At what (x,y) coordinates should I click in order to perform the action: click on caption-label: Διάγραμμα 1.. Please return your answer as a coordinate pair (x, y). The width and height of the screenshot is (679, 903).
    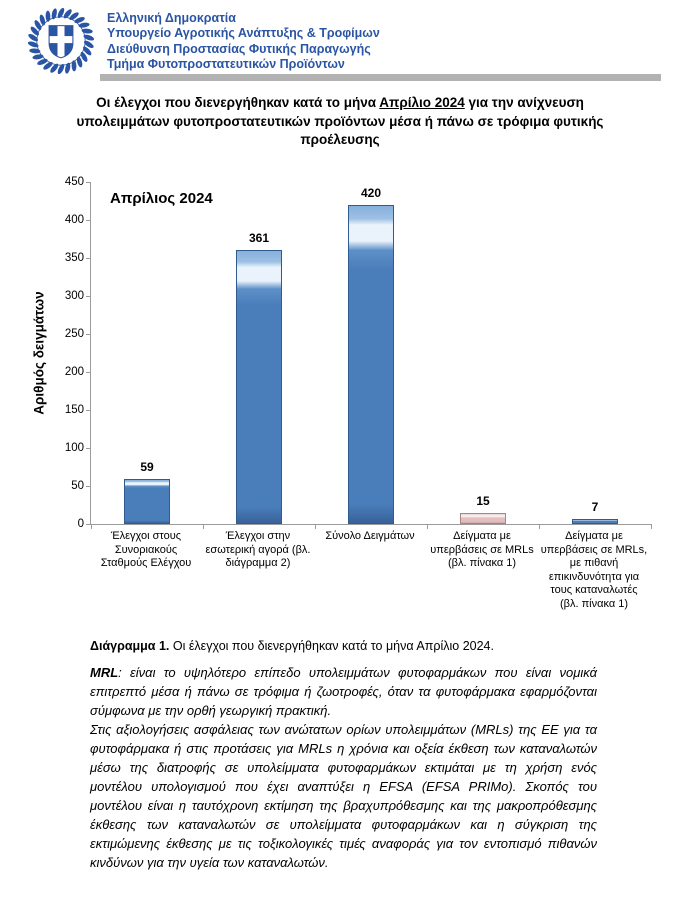
    Looking at the image, I should click on (130, 646).